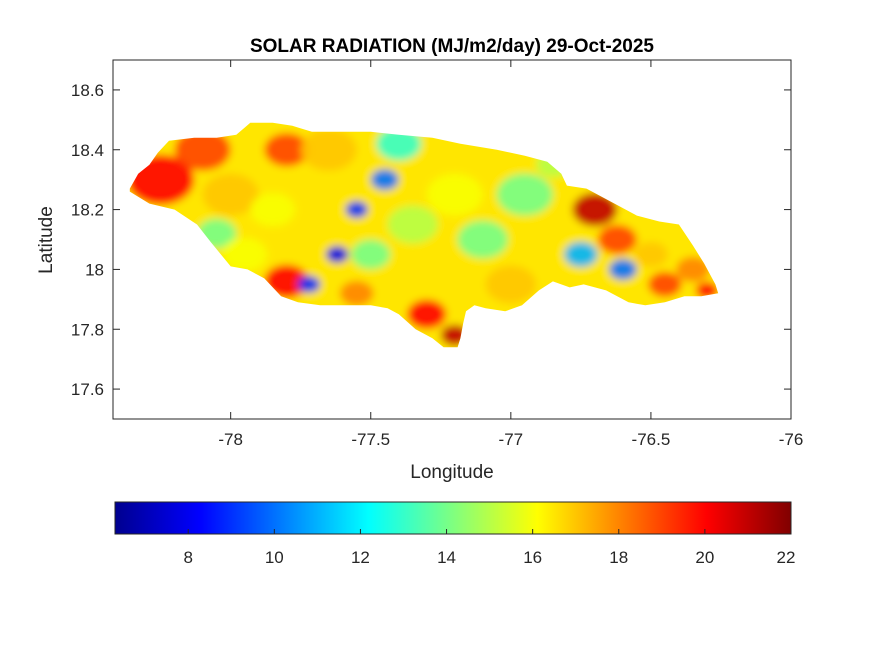 The image size is (875, 656). Describe the element at coordinates (532, 557) in the screenshot. I see `colorbar-tick-label: 16` at that location.